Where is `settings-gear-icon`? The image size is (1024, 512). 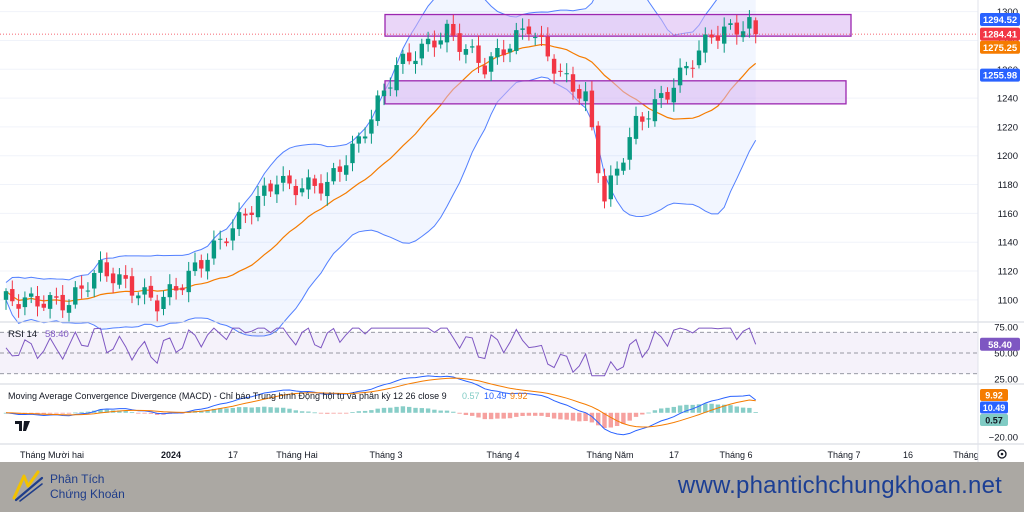
settings-gear-icon is located at coordinates (1002, 454).